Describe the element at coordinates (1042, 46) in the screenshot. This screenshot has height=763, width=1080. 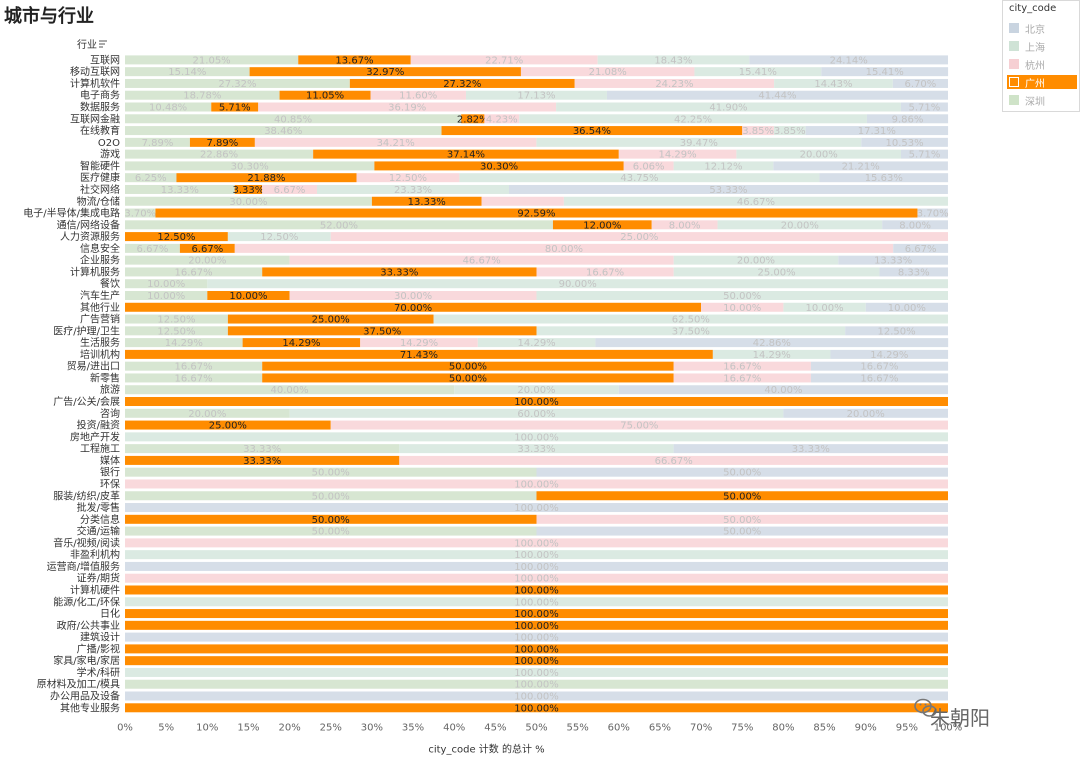
I see `legend-item-shanghai: 上海` at that location.